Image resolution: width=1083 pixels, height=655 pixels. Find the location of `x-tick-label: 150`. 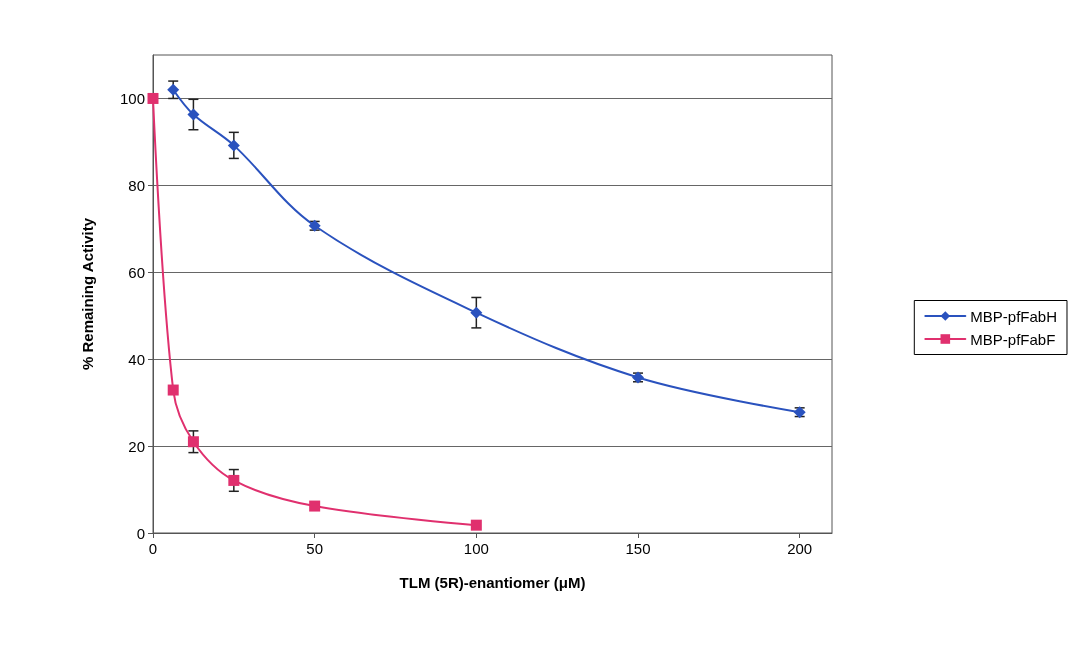

x-tick-label: 150 is located at coordinates (638, 548).